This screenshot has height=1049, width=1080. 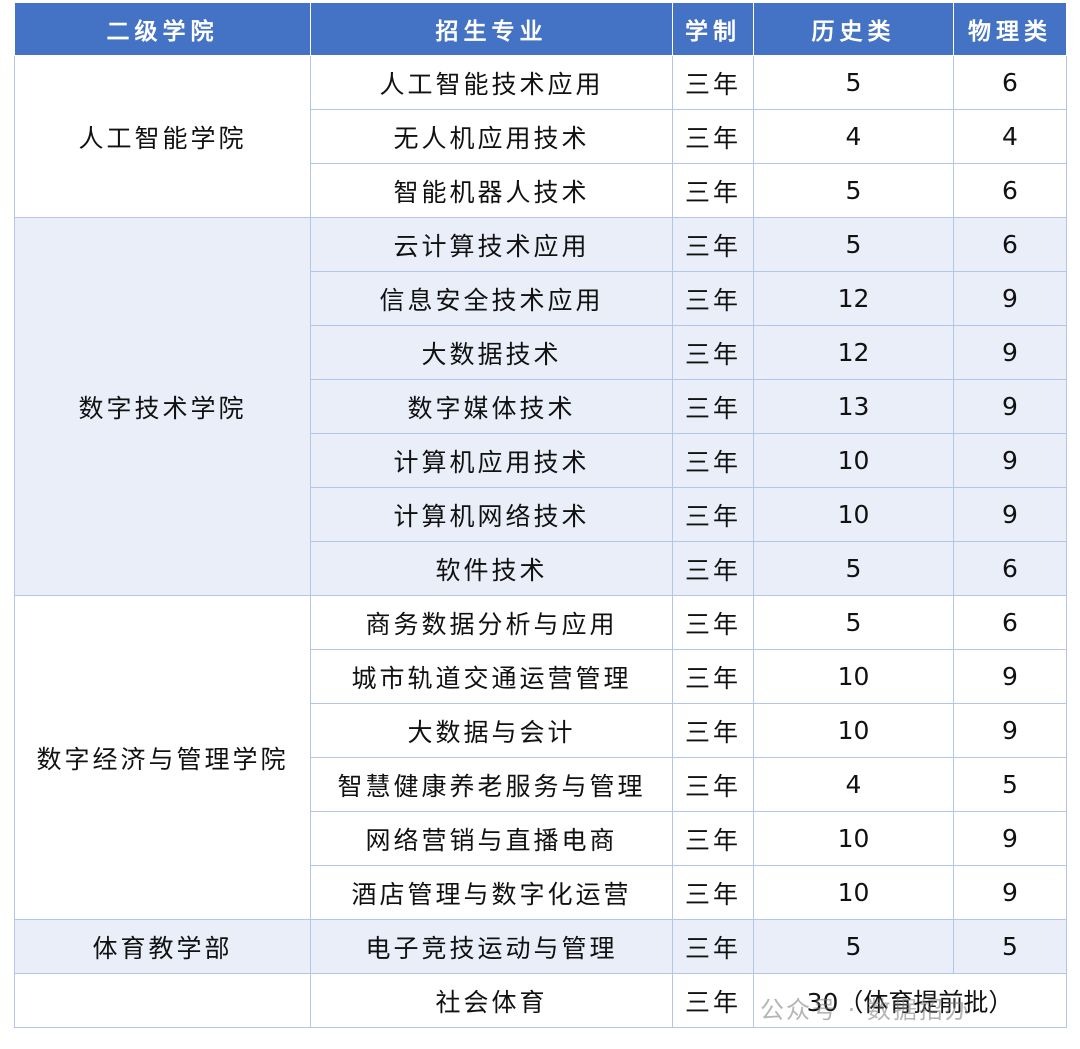 I want to click on college-cell: 数字技术学院, so click(x=162, y=406).